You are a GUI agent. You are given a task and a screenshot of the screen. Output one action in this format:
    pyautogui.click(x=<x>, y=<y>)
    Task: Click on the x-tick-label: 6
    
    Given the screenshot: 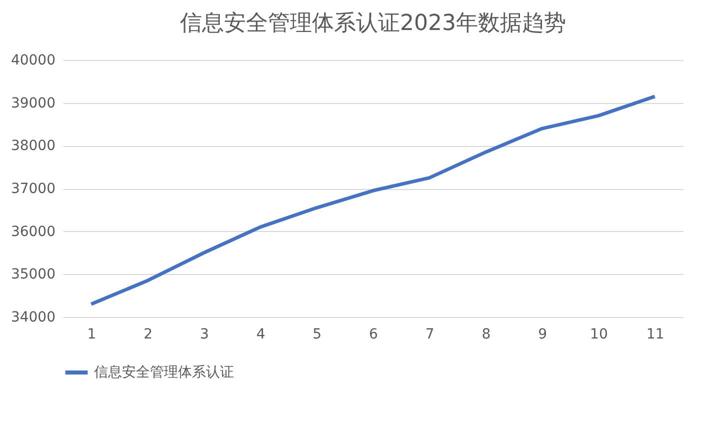 What is the action you would take?
    pyautogui.click(x=373, y=334)
    